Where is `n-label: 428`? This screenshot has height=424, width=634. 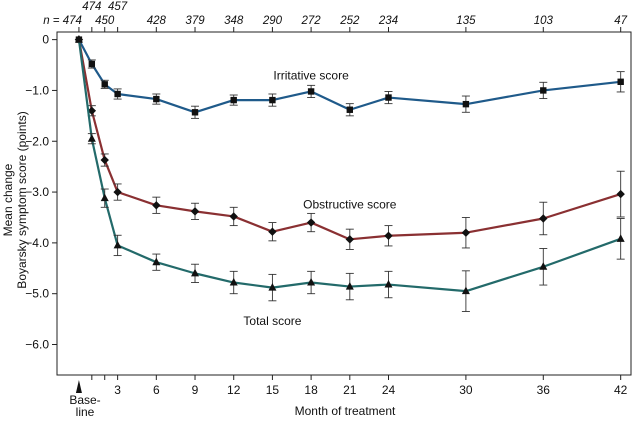 n-label: 428 is located at coordinates (157, 21).